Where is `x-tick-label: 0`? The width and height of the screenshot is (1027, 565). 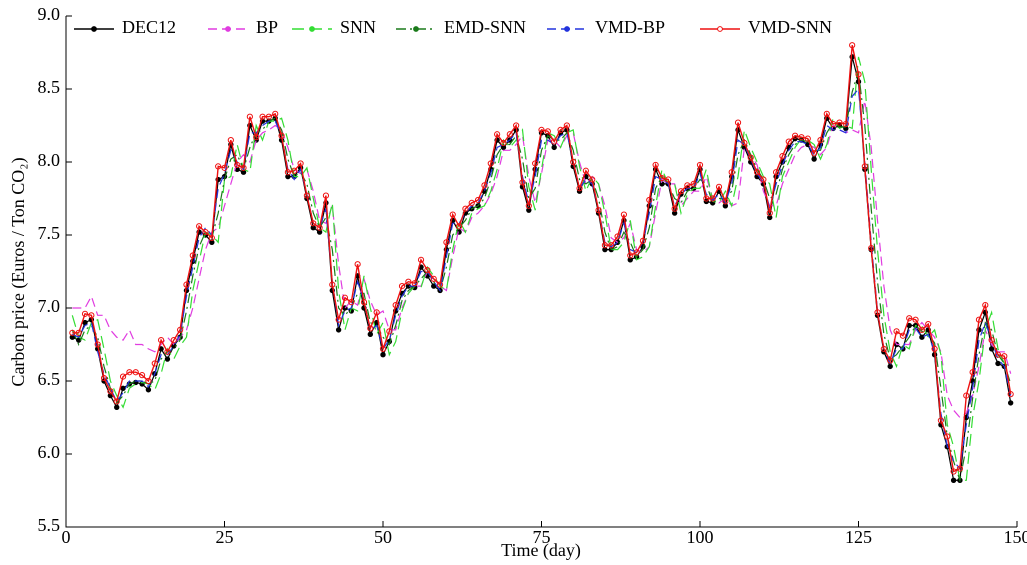
x-tick-label: 0 is located at coordinates (66, 537).